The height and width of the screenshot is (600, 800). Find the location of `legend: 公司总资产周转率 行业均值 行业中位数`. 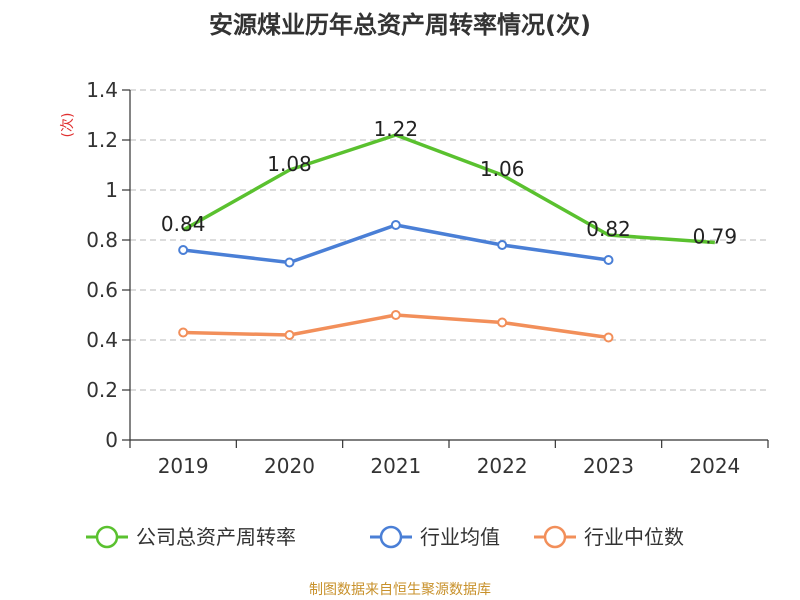

legend: 公司总资产周转率 行业均值 行业中位数 is located at coordinates (385, 537).